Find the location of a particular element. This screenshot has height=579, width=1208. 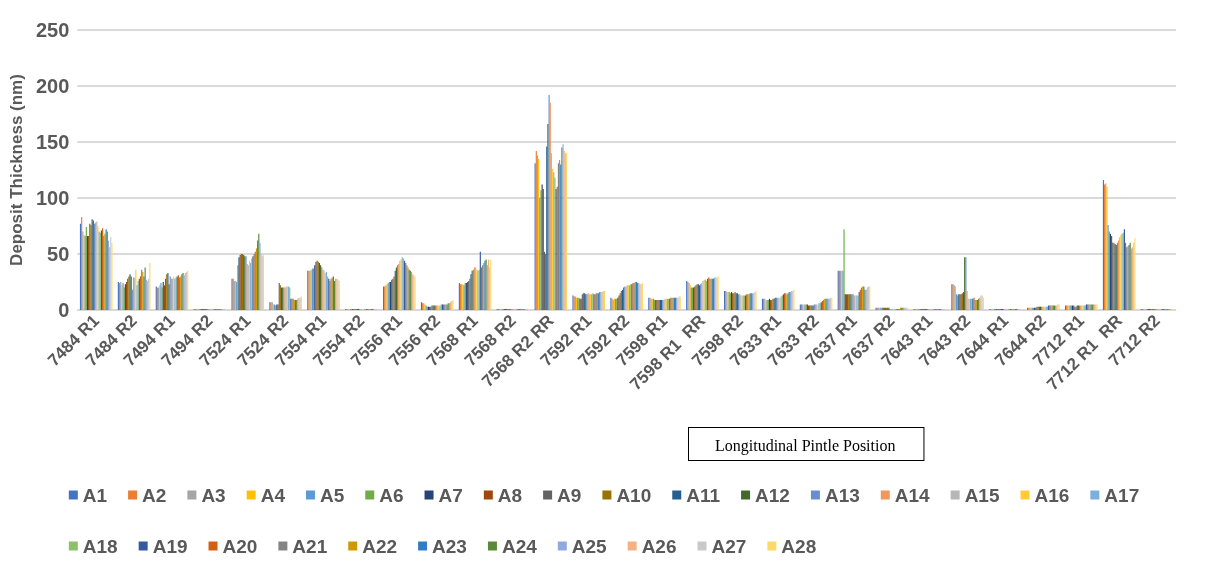

y-axis-title: Deposit Thickness (nm) is located at coordinates (16, 170).